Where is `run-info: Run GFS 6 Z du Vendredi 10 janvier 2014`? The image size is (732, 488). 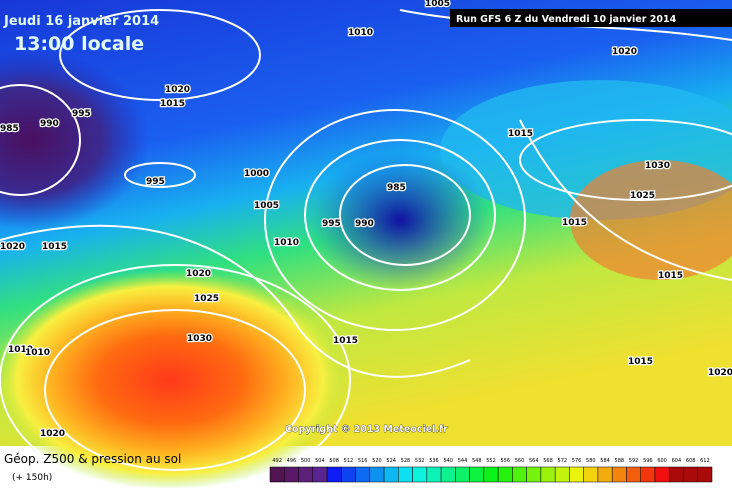
run-info: Run GFS 6 Z du Vendredi 10 janvier 2014 is located at coordinates (566, 19).